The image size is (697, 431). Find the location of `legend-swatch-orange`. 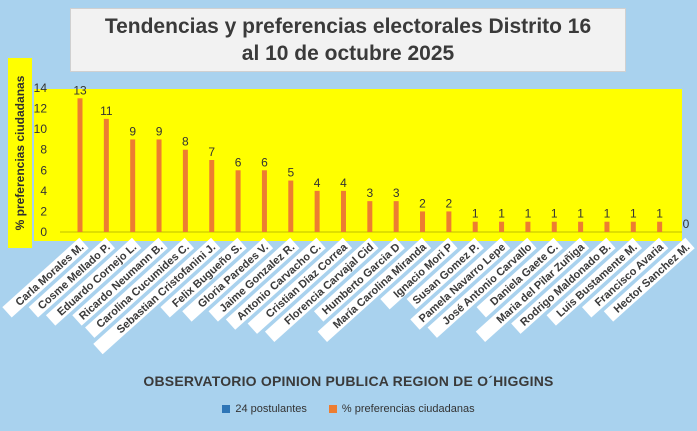

legend-swatch-orange is located at coordinates (332, 409).